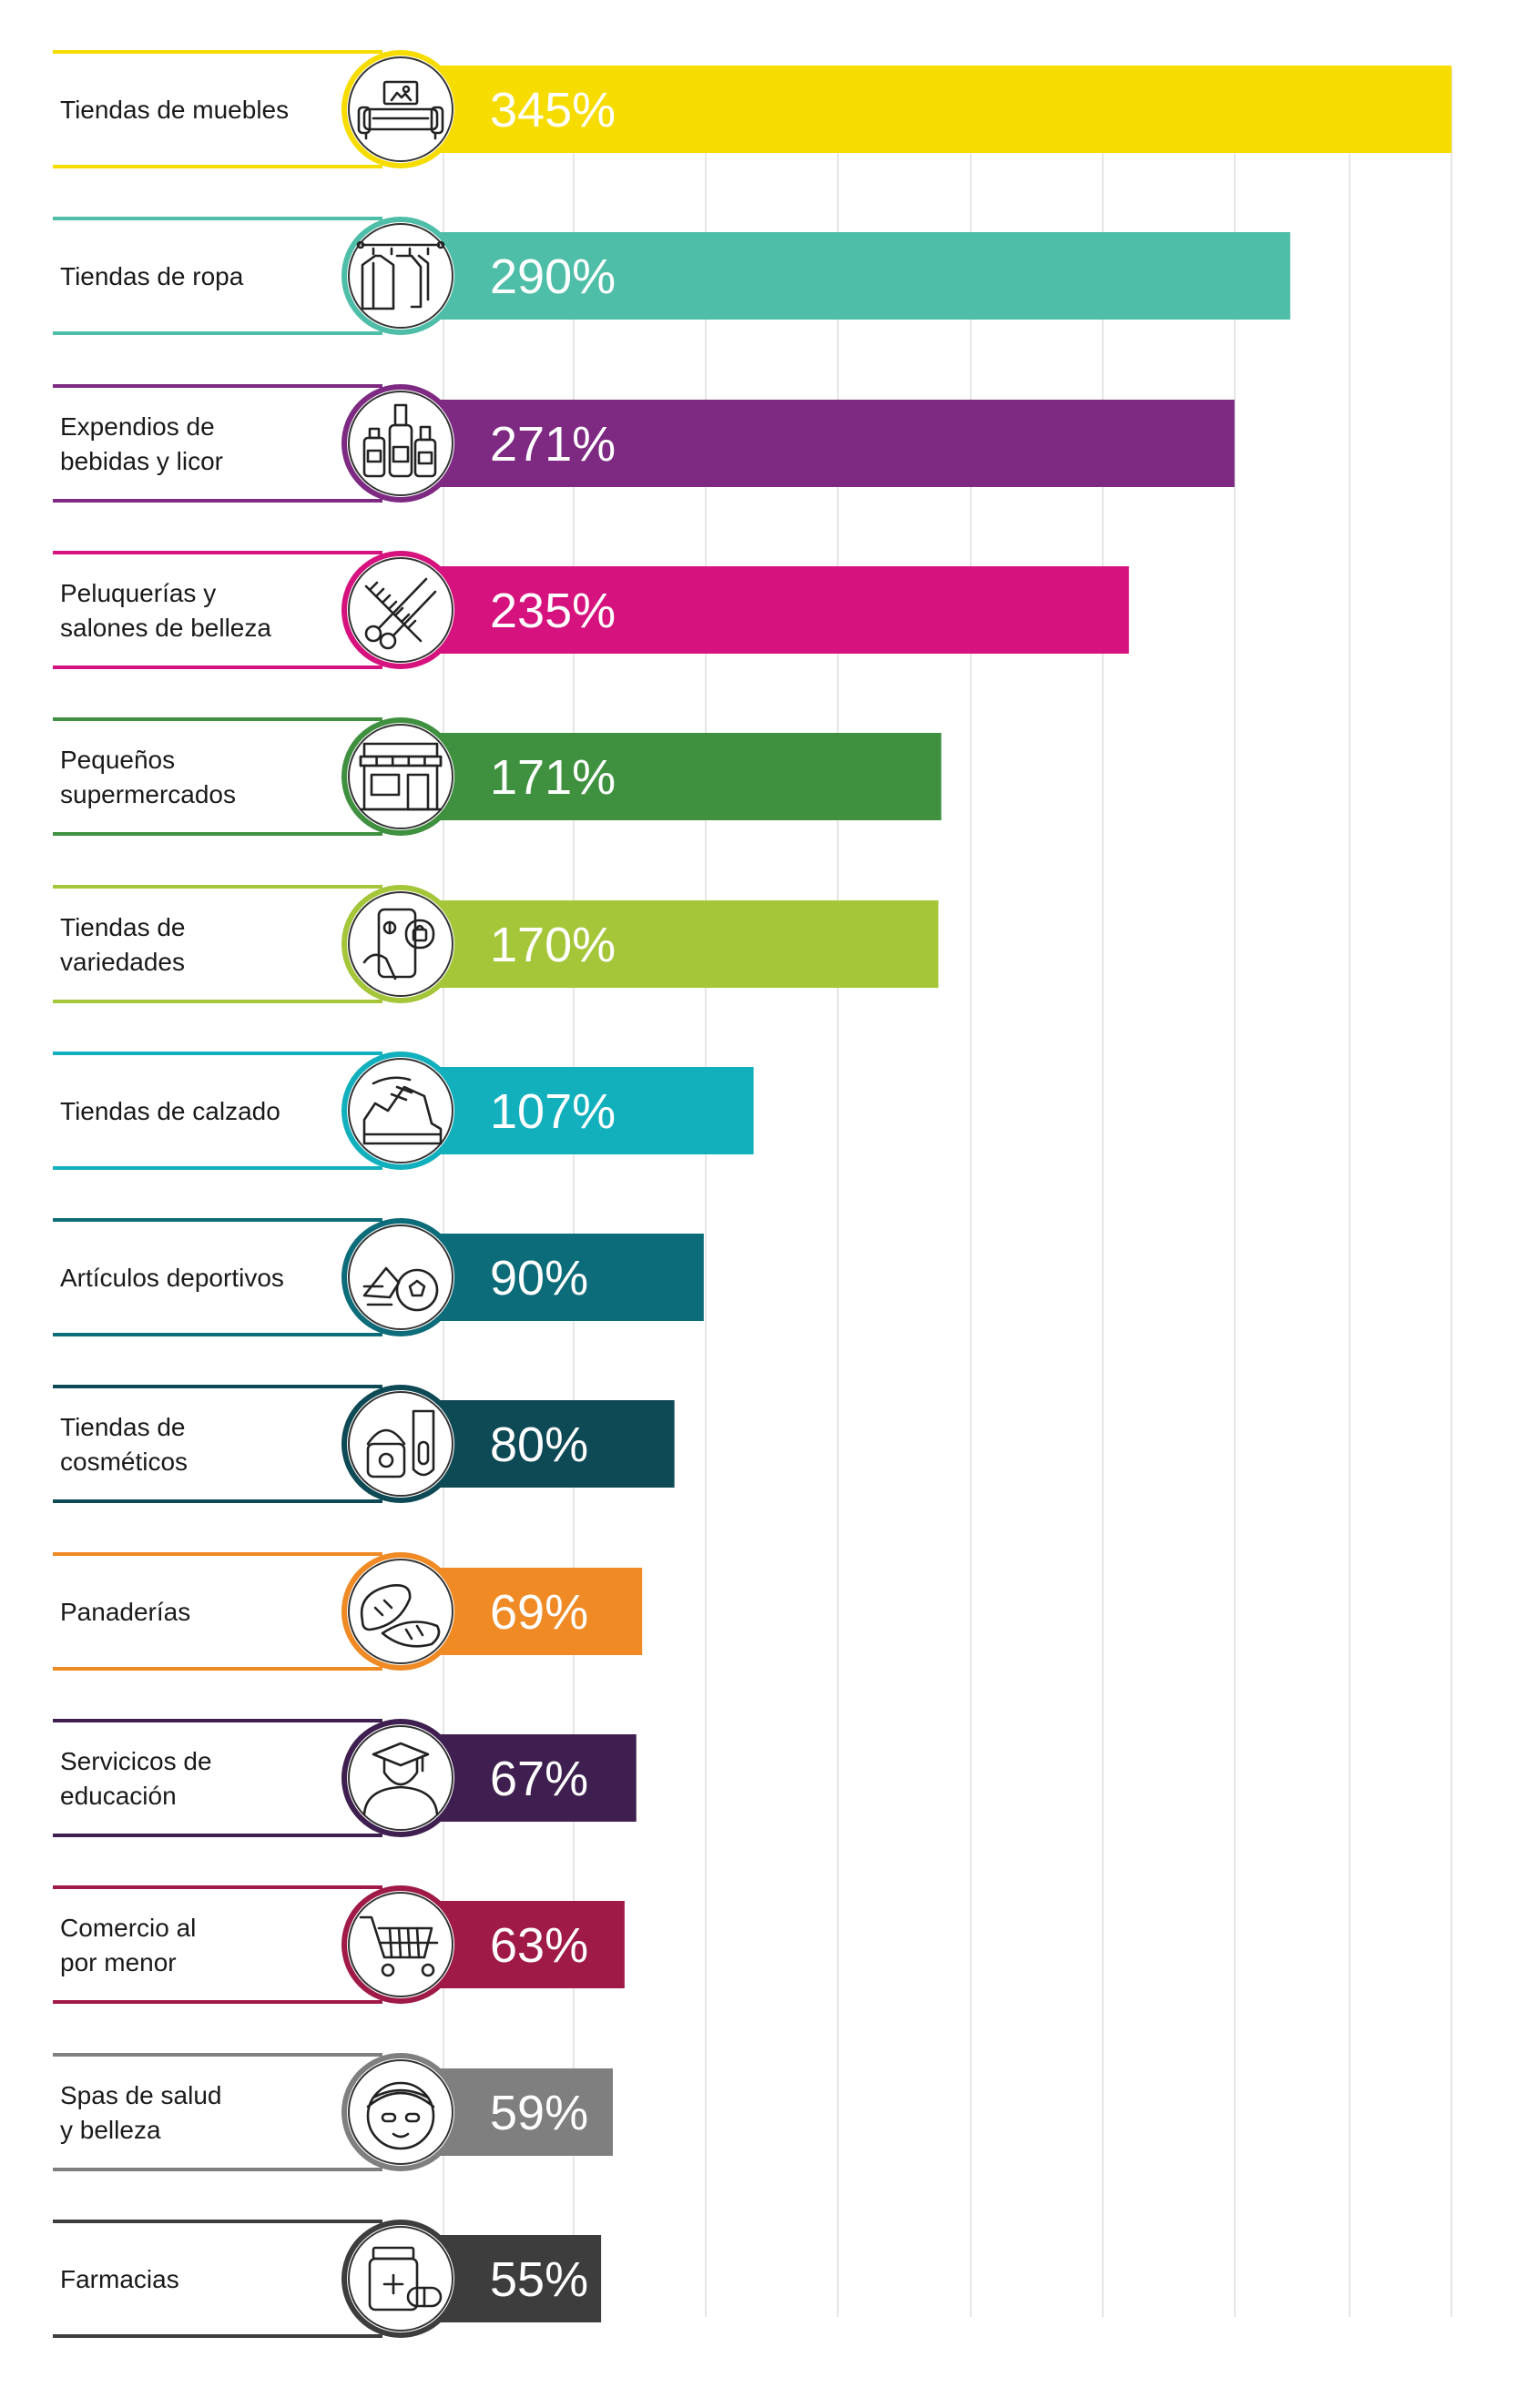 This screenshot has width=1518, height=2408. Describe the element at coordinates (136, 1761) in the screenshot. I see `category-label: Servicicos de` at that location.